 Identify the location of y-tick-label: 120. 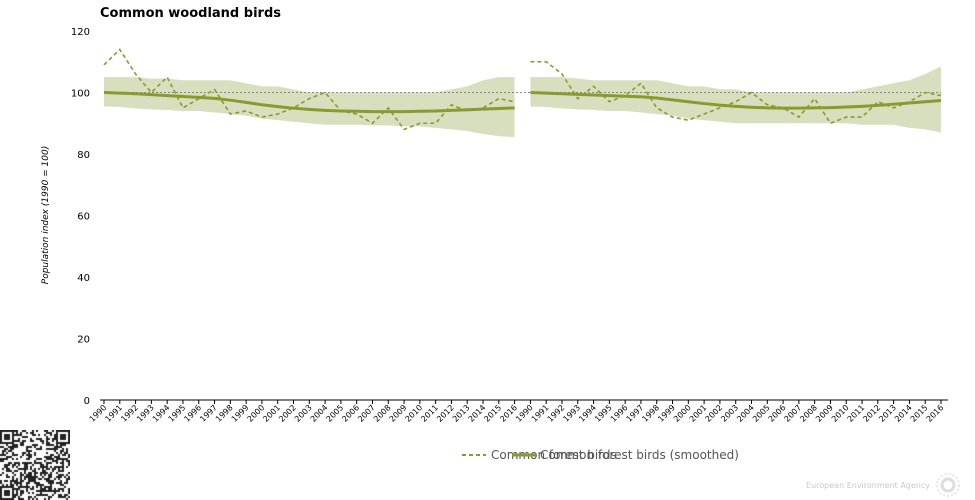
(80, 32).